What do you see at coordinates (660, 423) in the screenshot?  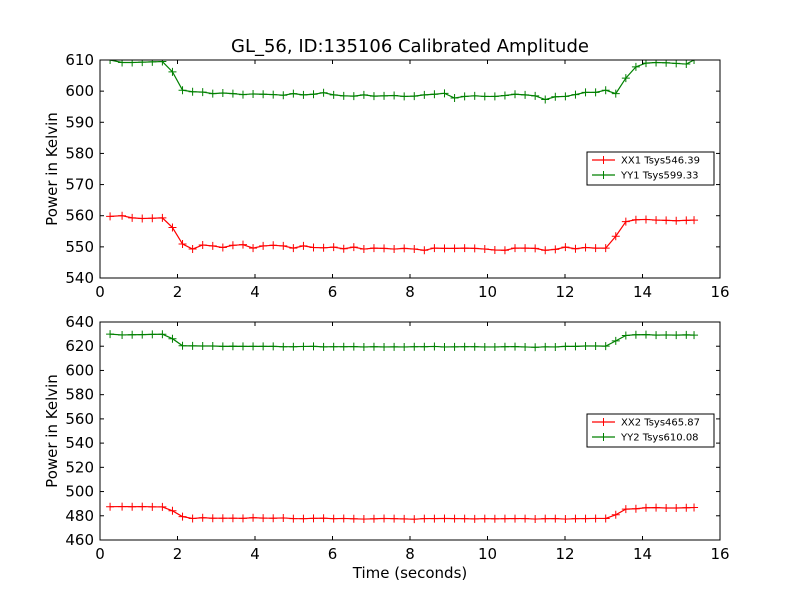 I see `legend-label: XX2 Tsys465.87` at bounding box center [660, 423].